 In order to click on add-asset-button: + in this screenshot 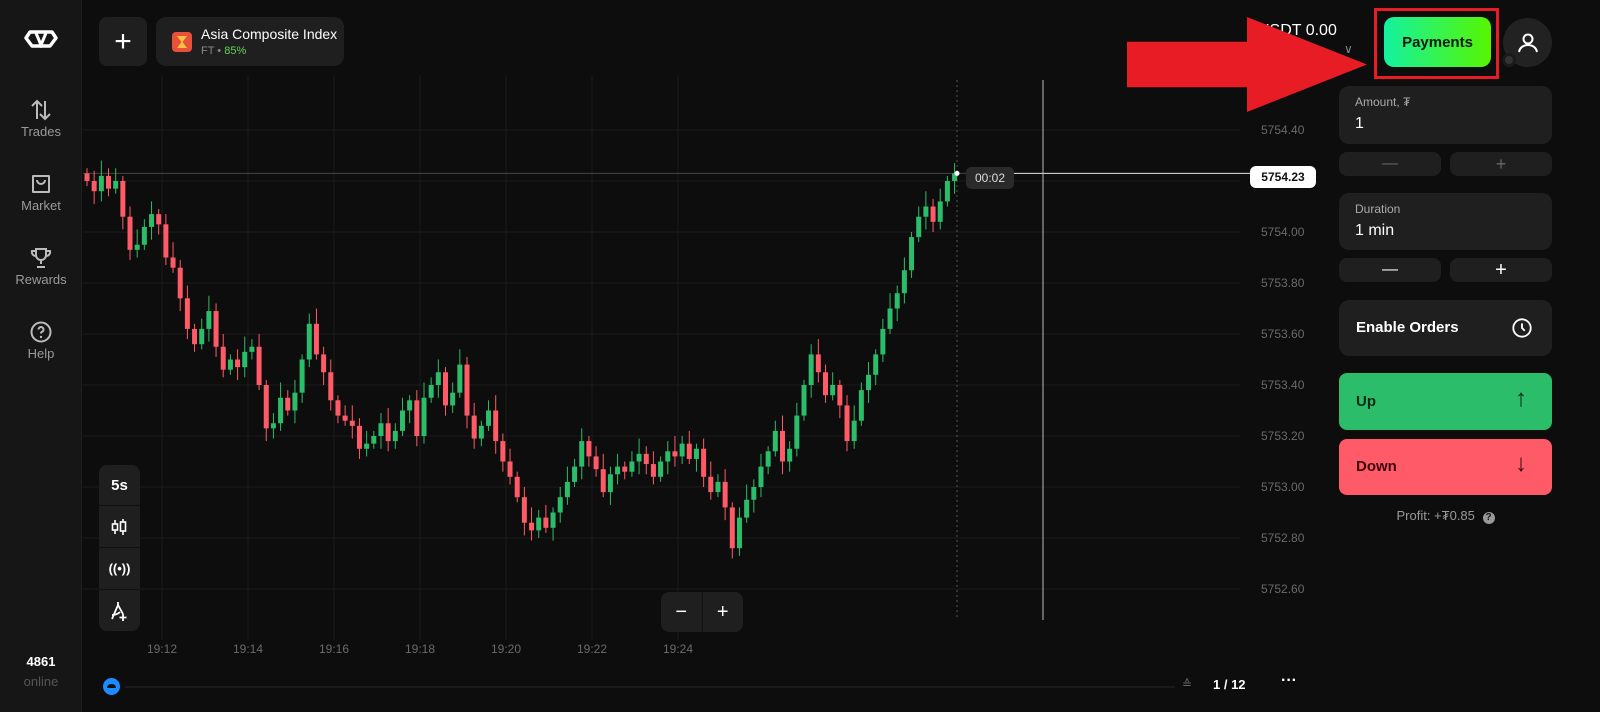, I will do `click(123, 41)`.